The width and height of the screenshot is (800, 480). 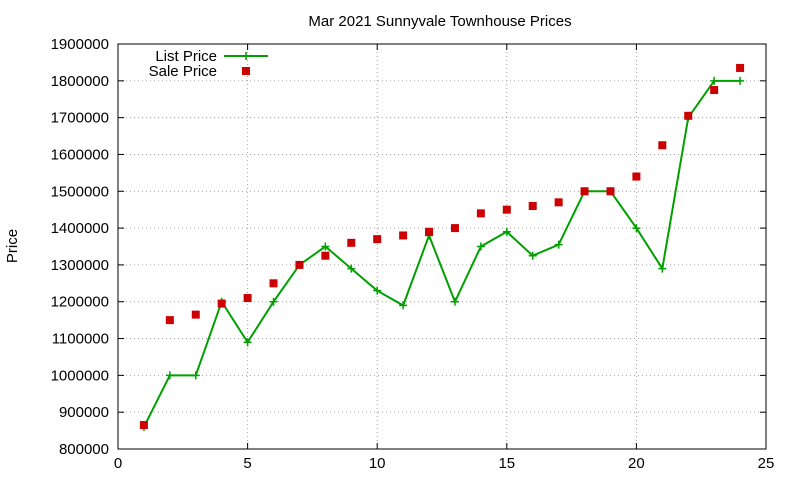 I want to click on y-tick-label: 1800000, so click(x=80, y=81).